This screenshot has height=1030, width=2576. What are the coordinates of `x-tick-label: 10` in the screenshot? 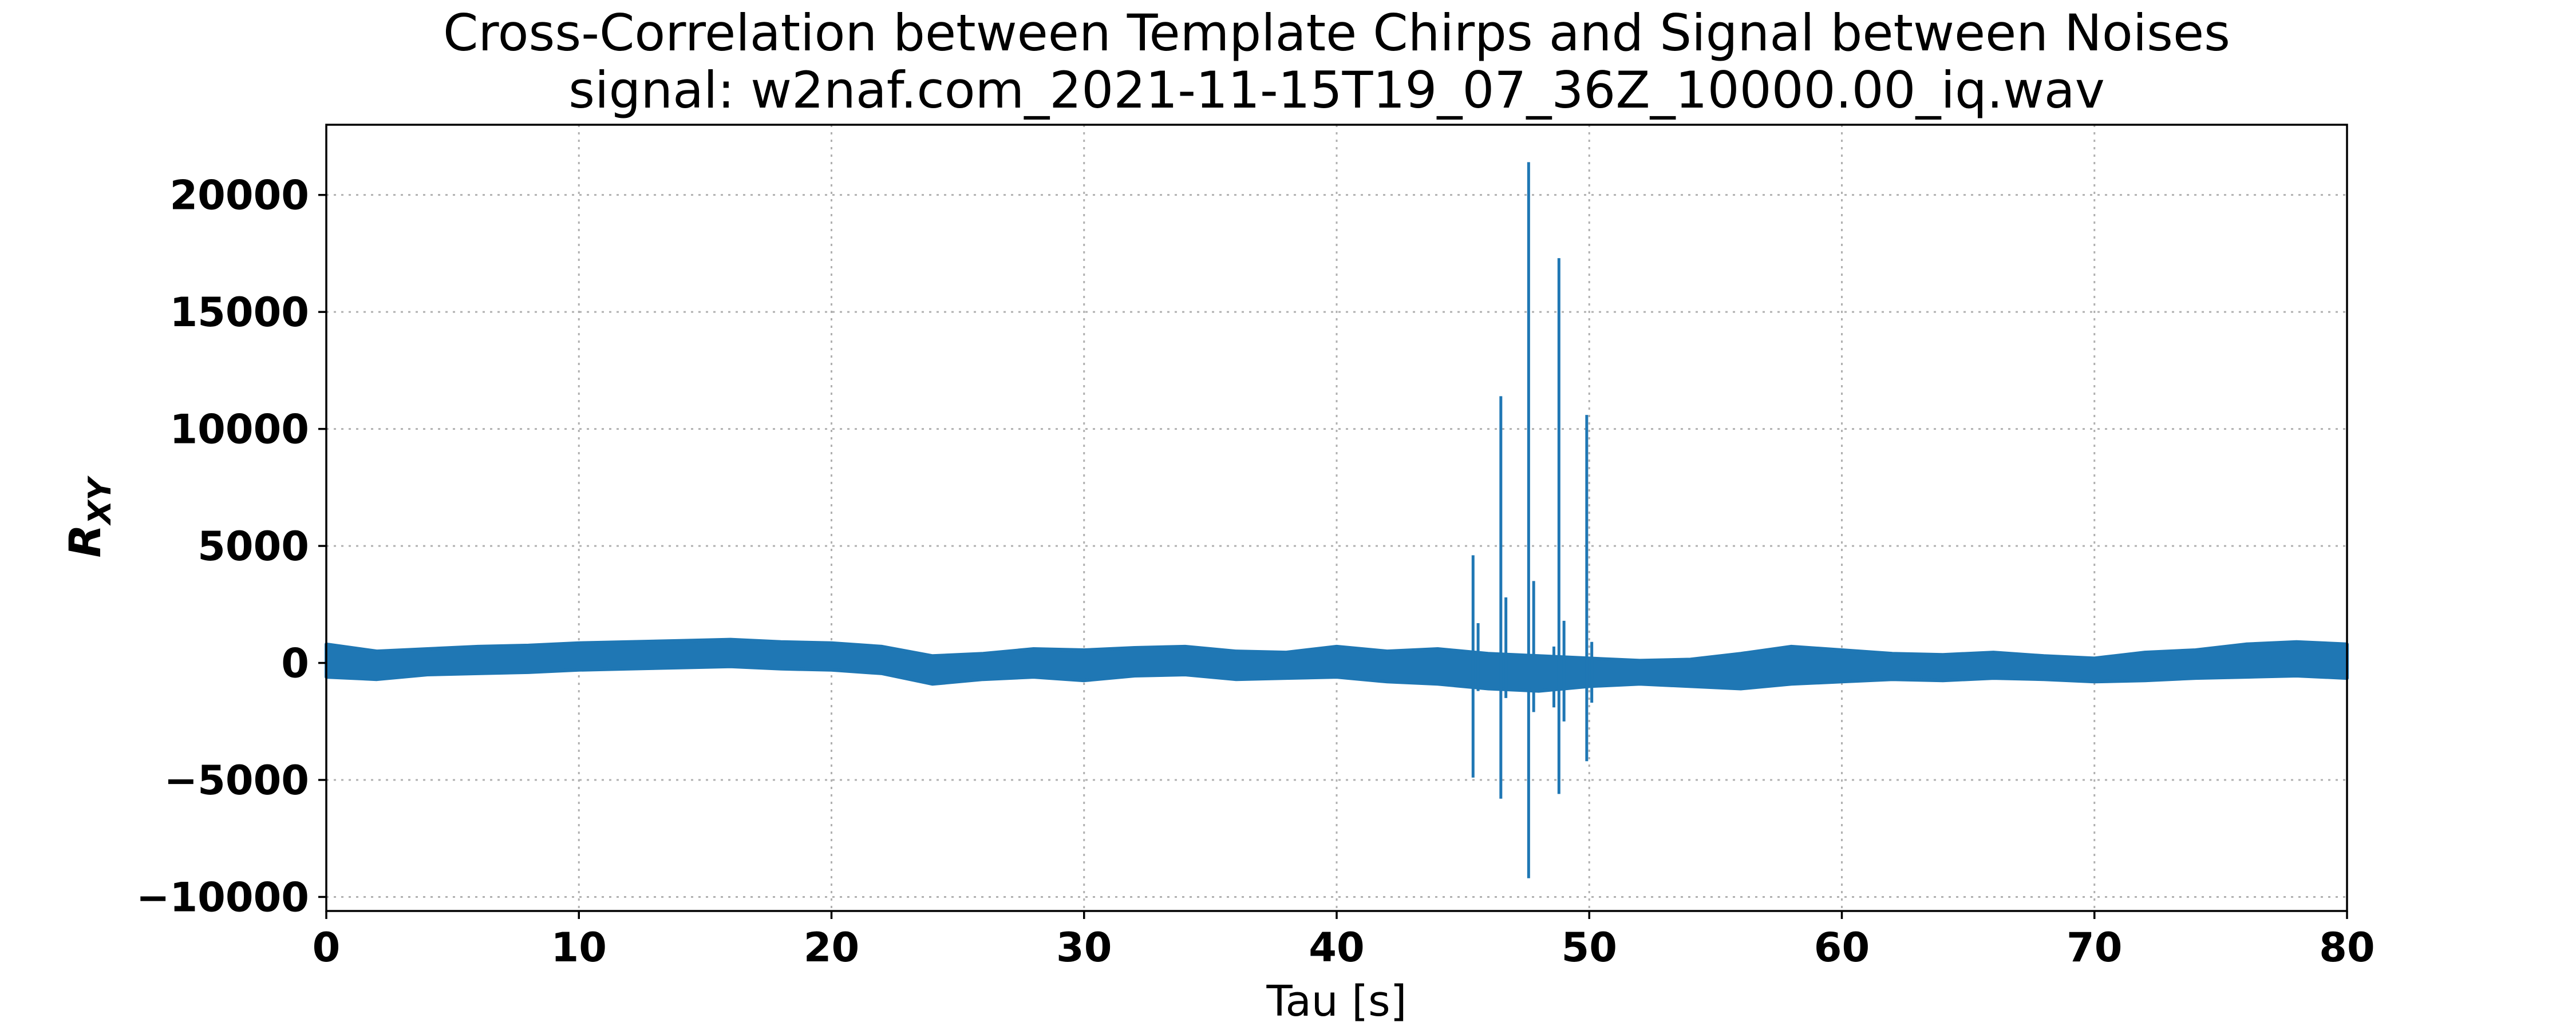 It's located at (579, 947).